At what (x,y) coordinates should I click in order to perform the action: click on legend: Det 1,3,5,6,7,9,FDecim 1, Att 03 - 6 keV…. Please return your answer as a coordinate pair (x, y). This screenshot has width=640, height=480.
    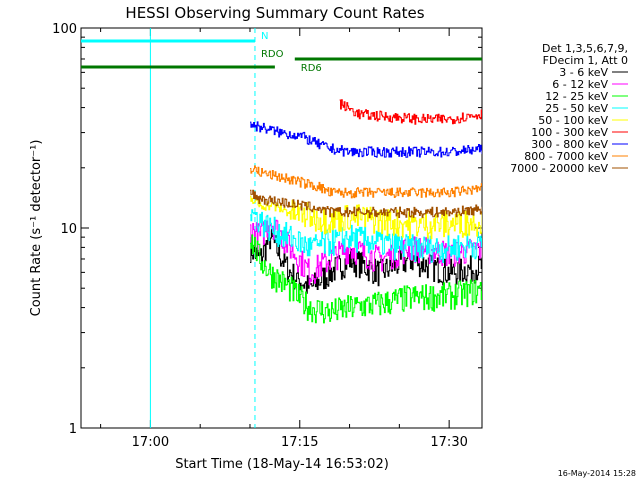
    Looking at the image, I should click on (569, 108).